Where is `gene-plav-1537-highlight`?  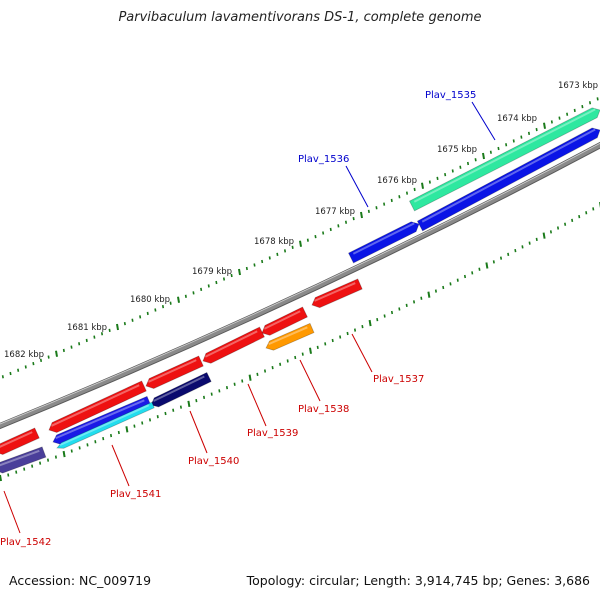 gene-plav-1537-highlight is located at coordinates (335, 292).